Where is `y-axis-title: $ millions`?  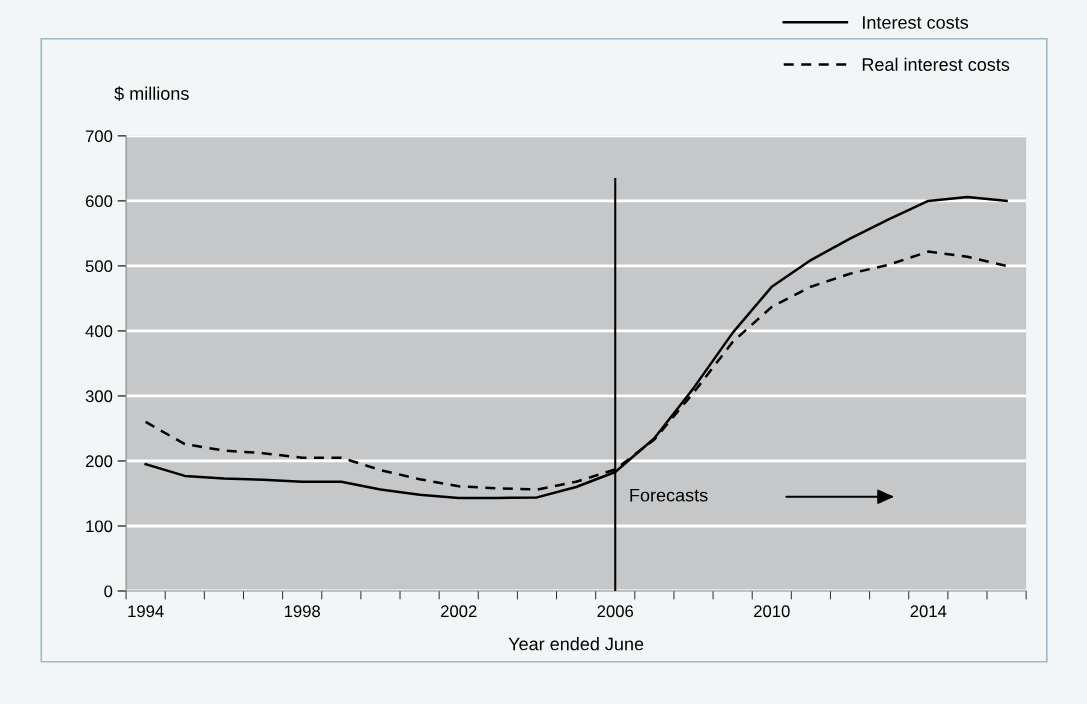 y-axis-title: $ millions is located at coordinates (151, 93).